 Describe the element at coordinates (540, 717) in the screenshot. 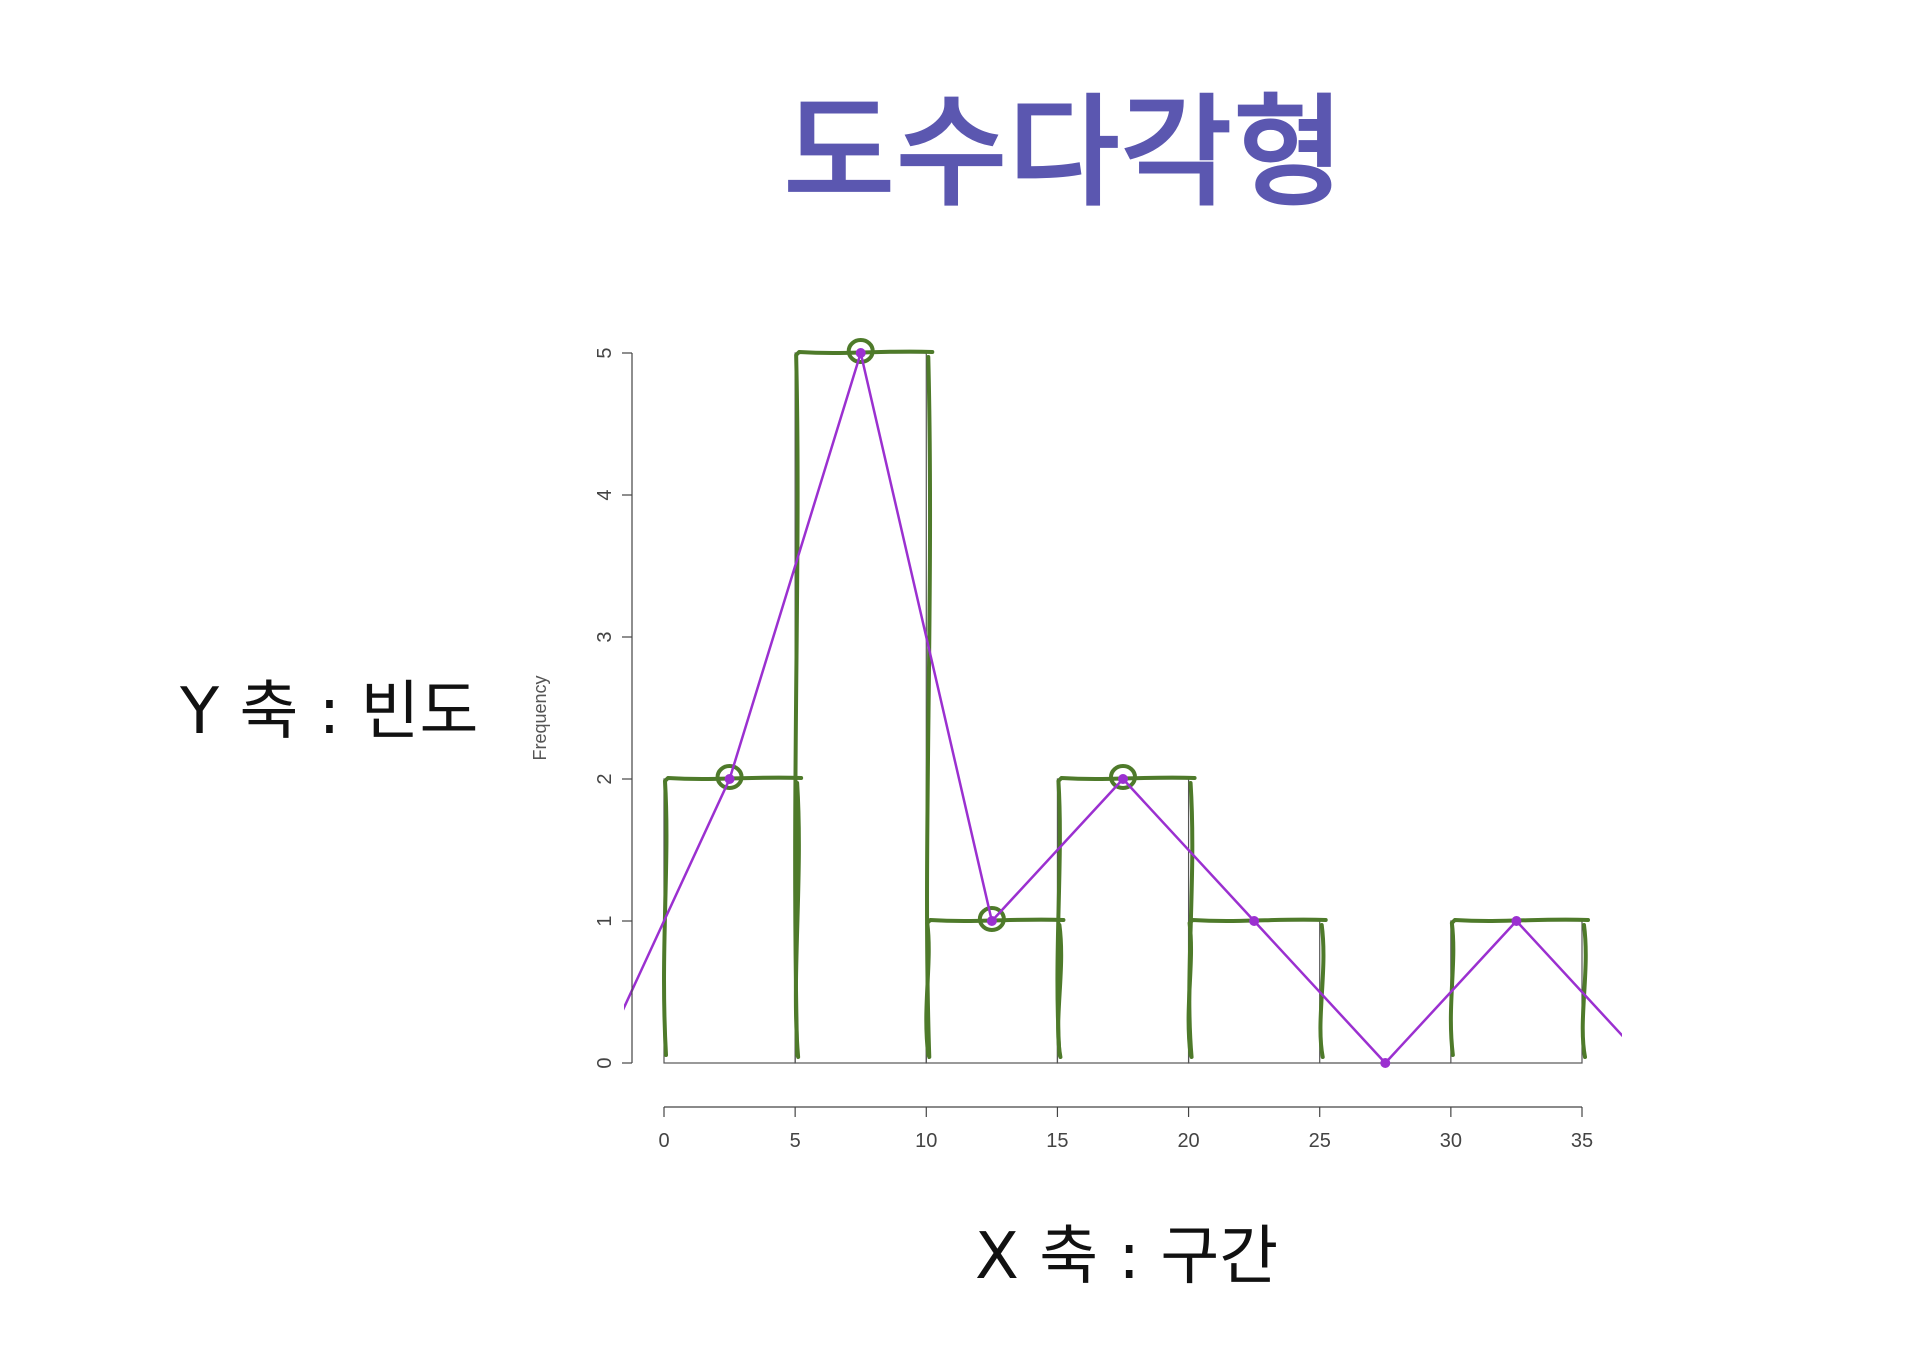

I see `y-axis-title: Frequency` at that location.